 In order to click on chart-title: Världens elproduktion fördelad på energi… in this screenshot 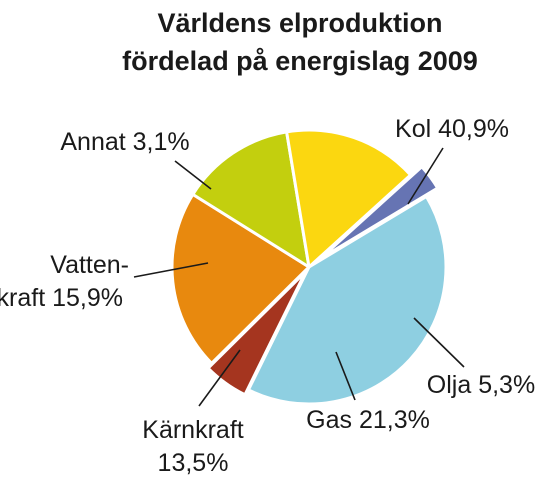, I will do `click(300, 42)`.